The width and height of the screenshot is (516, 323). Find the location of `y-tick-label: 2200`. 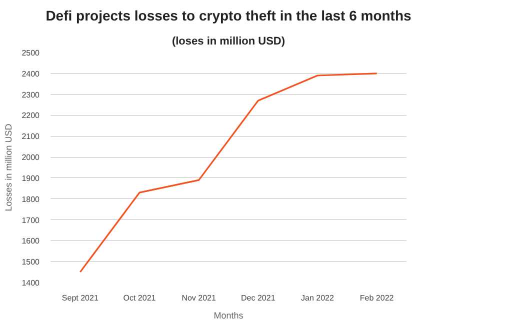

y-tick-label: 2200 is located at coordinates (31, 115).